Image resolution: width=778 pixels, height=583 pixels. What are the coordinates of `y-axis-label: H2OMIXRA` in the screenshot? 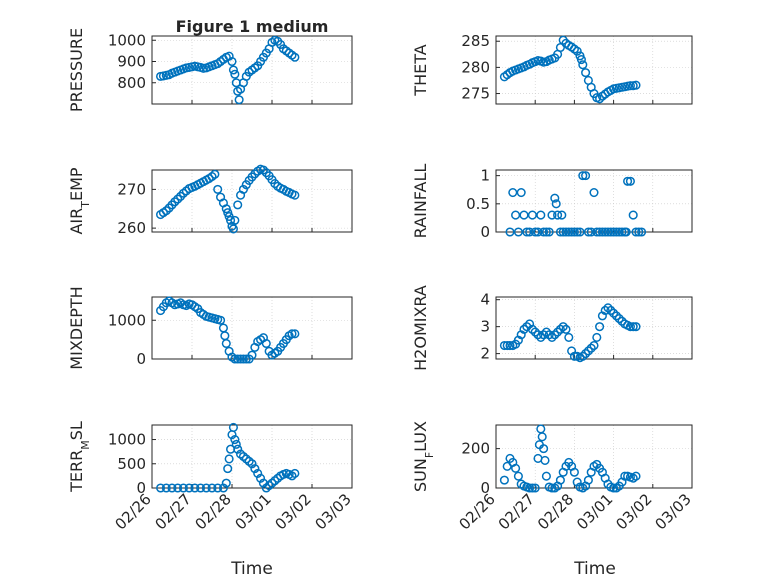 It's located at (420, 328).